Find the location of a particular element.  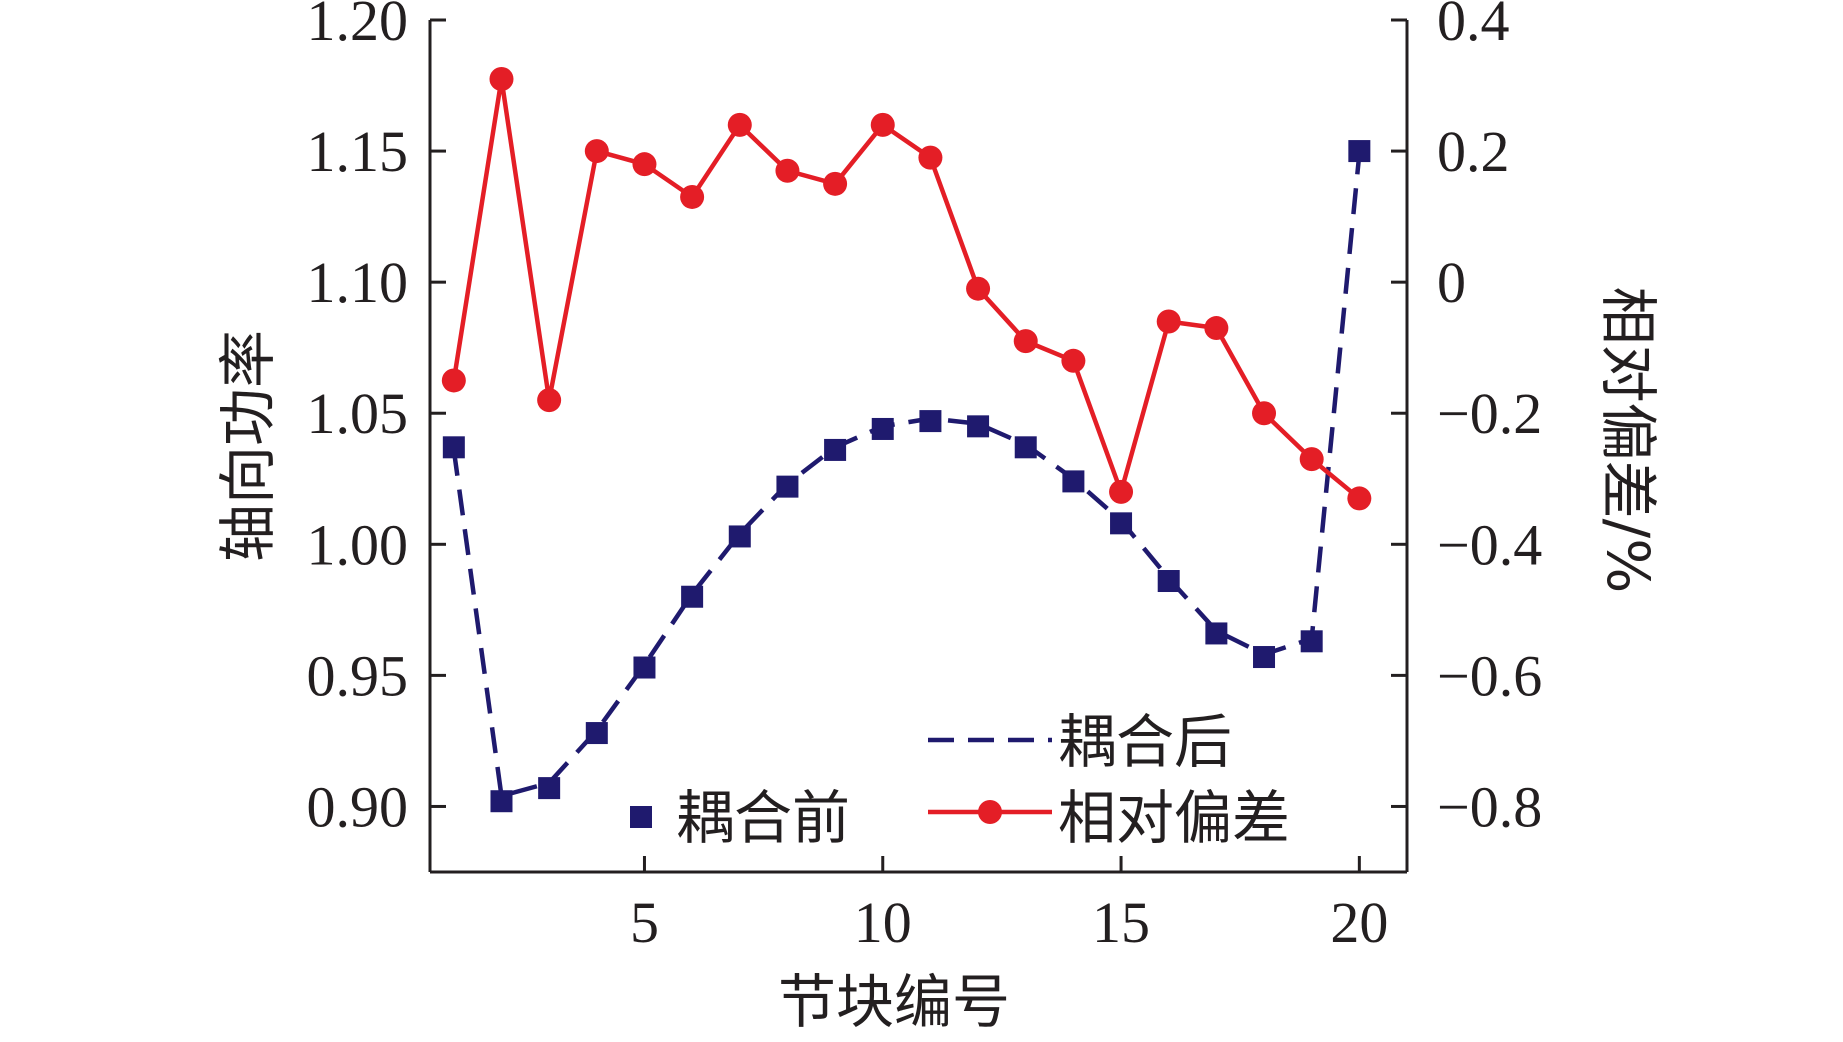

x-tick-label: 20 is located at coordinates (1359, 922).